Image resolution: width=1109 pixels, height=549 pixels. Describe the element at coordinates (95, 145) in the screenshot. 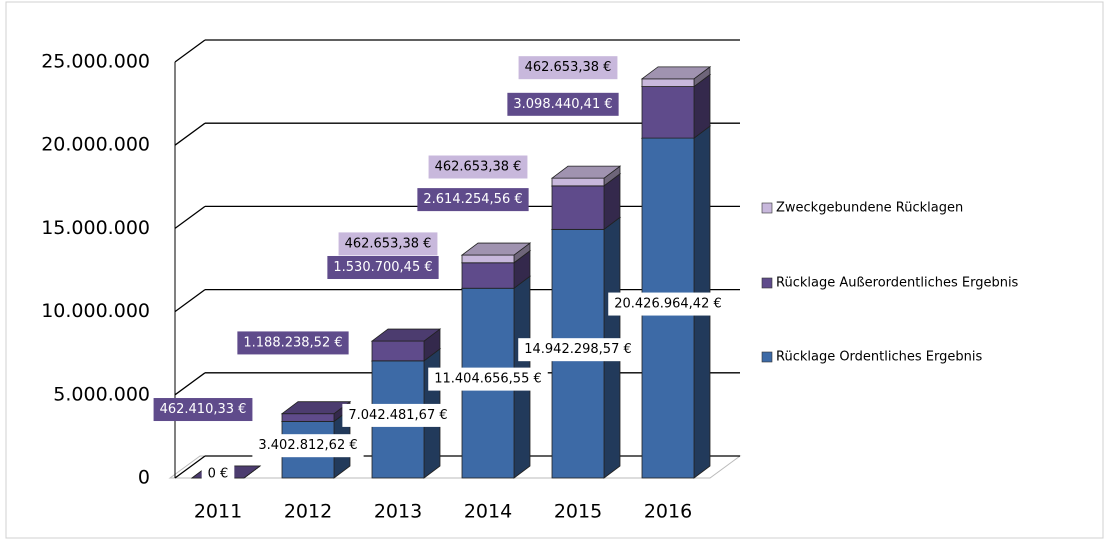

I see `y-tick-label: 20.000.000` at that location.